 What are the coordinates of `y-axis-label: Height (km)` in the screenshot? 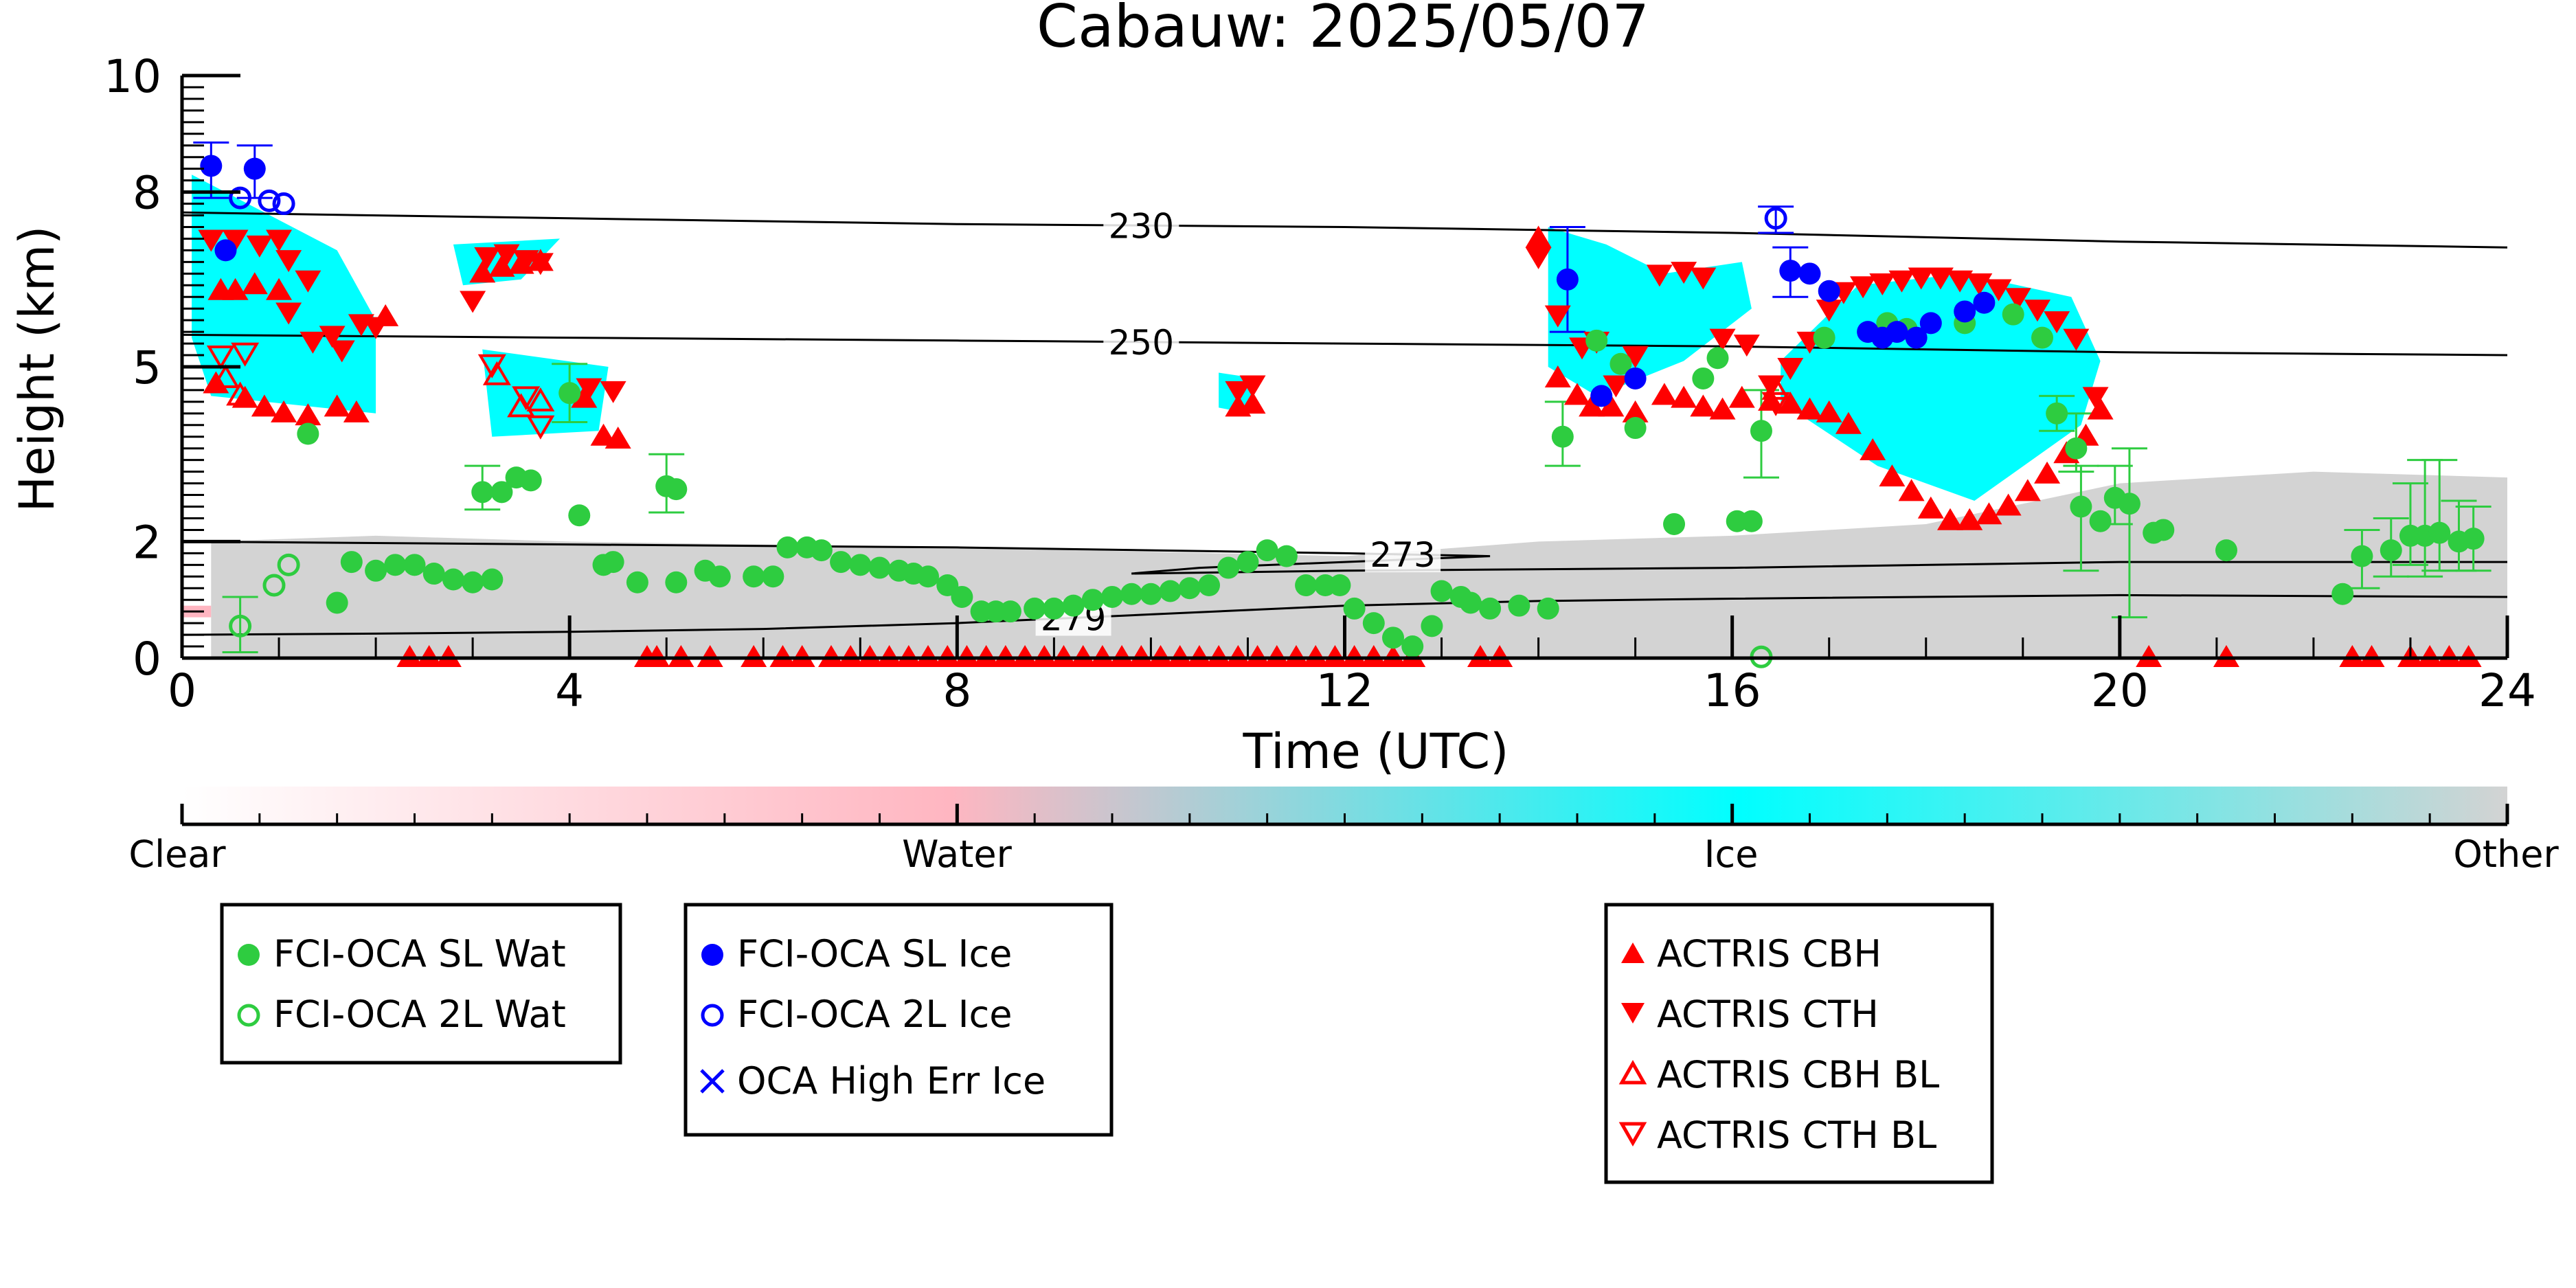 It's located at (37, 369).